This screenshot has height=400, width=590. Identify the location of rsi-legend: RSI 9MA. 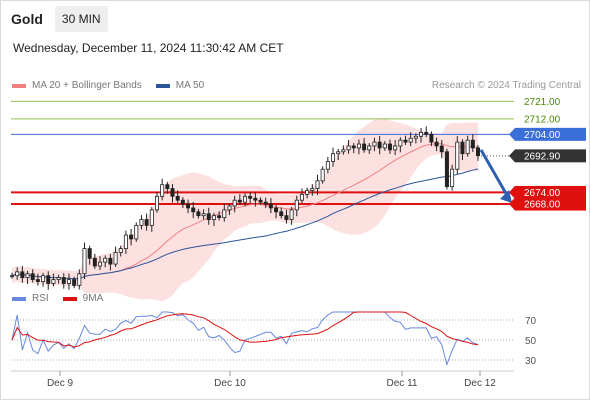
(64, 298).